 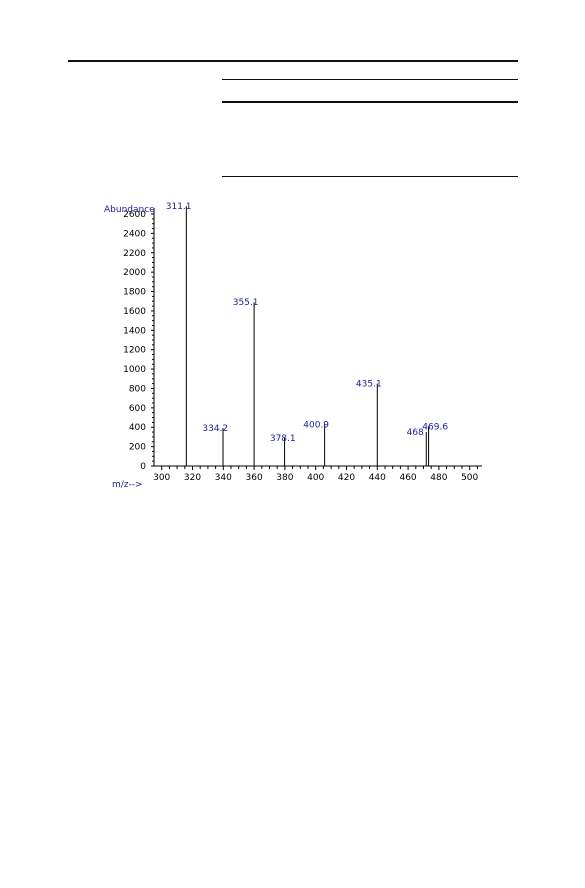 What do you see at coordinates (223, 478) in the screenshot?
I see `x-tick-label: 340` at bounding box center [223, 478].